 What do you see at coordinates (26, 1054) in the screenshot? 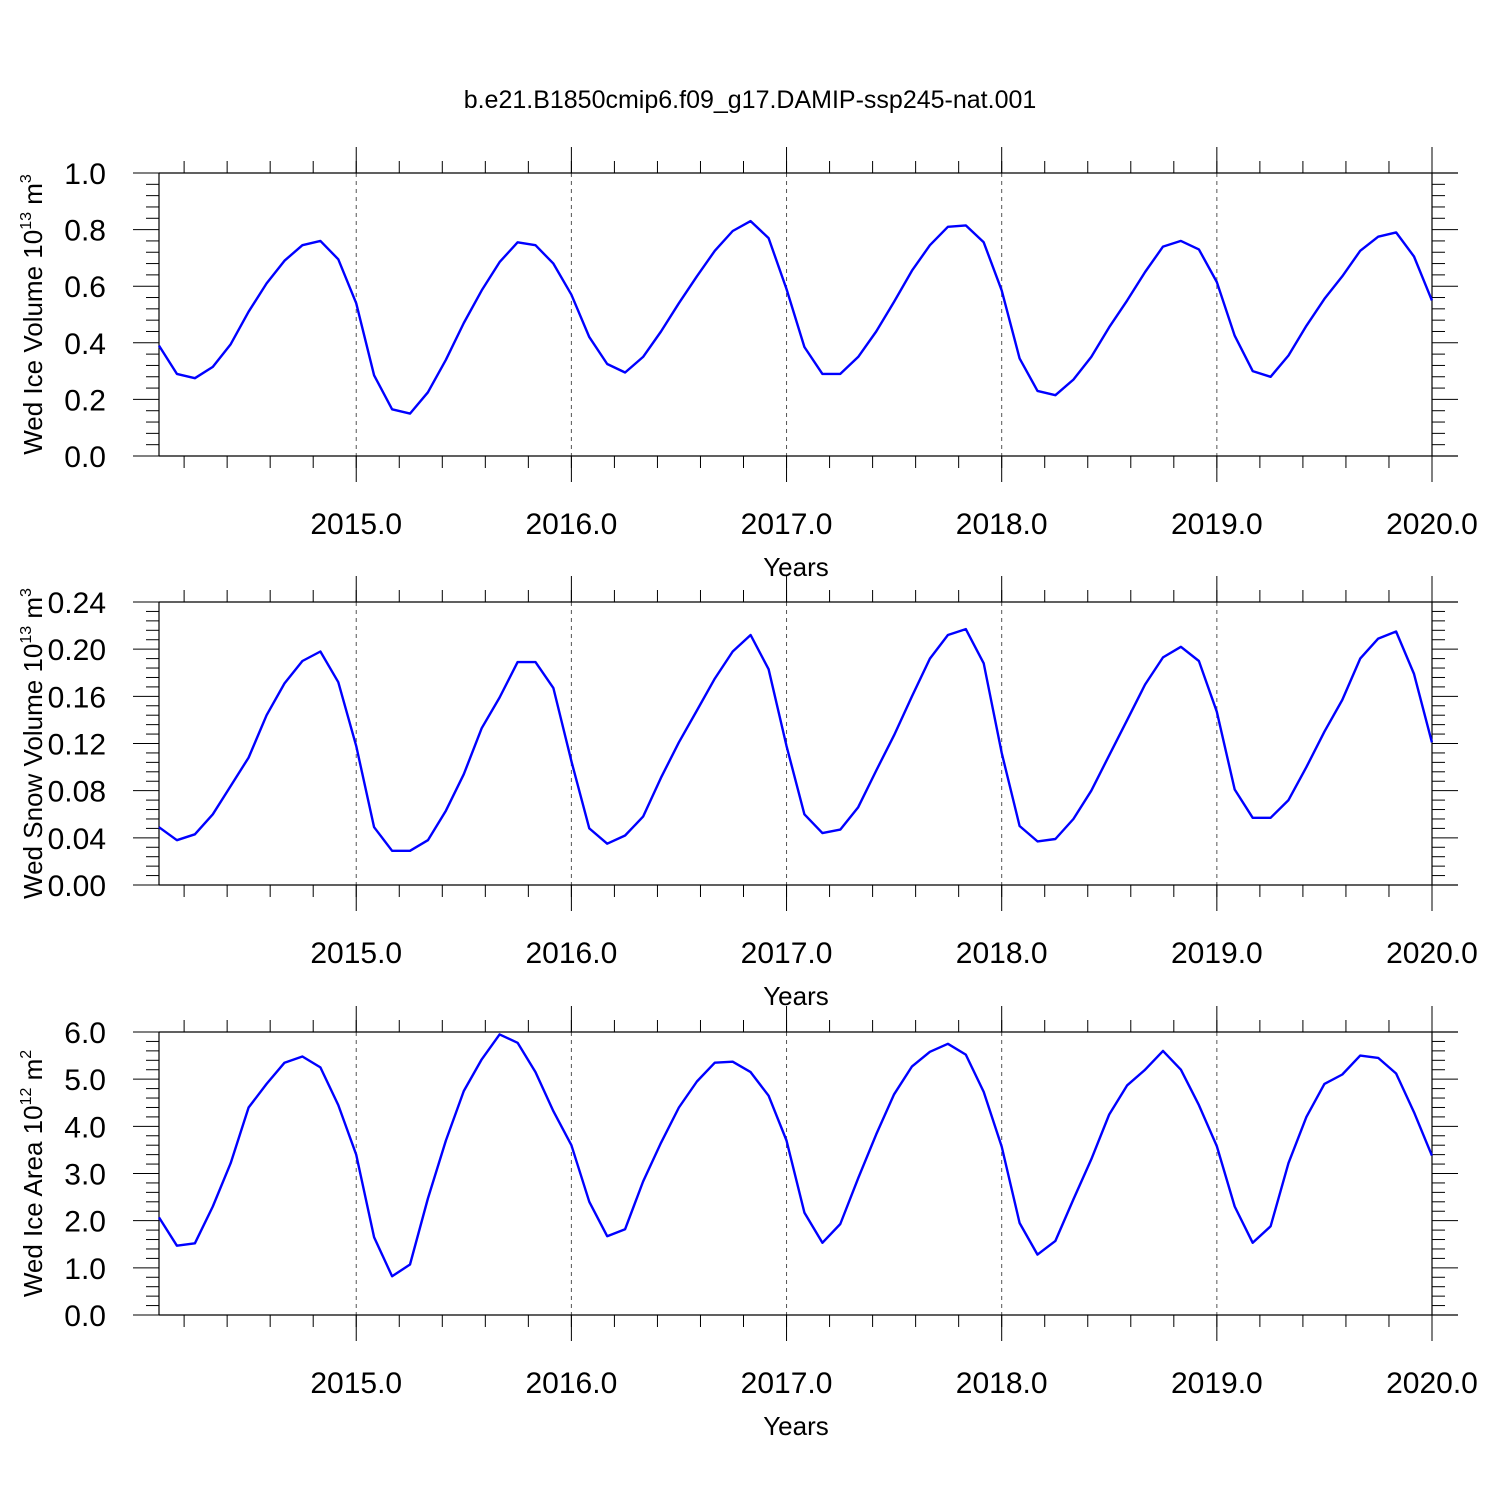
I see `y-axis-label-unit-exp: 2` at bounding box center [26, 1054].